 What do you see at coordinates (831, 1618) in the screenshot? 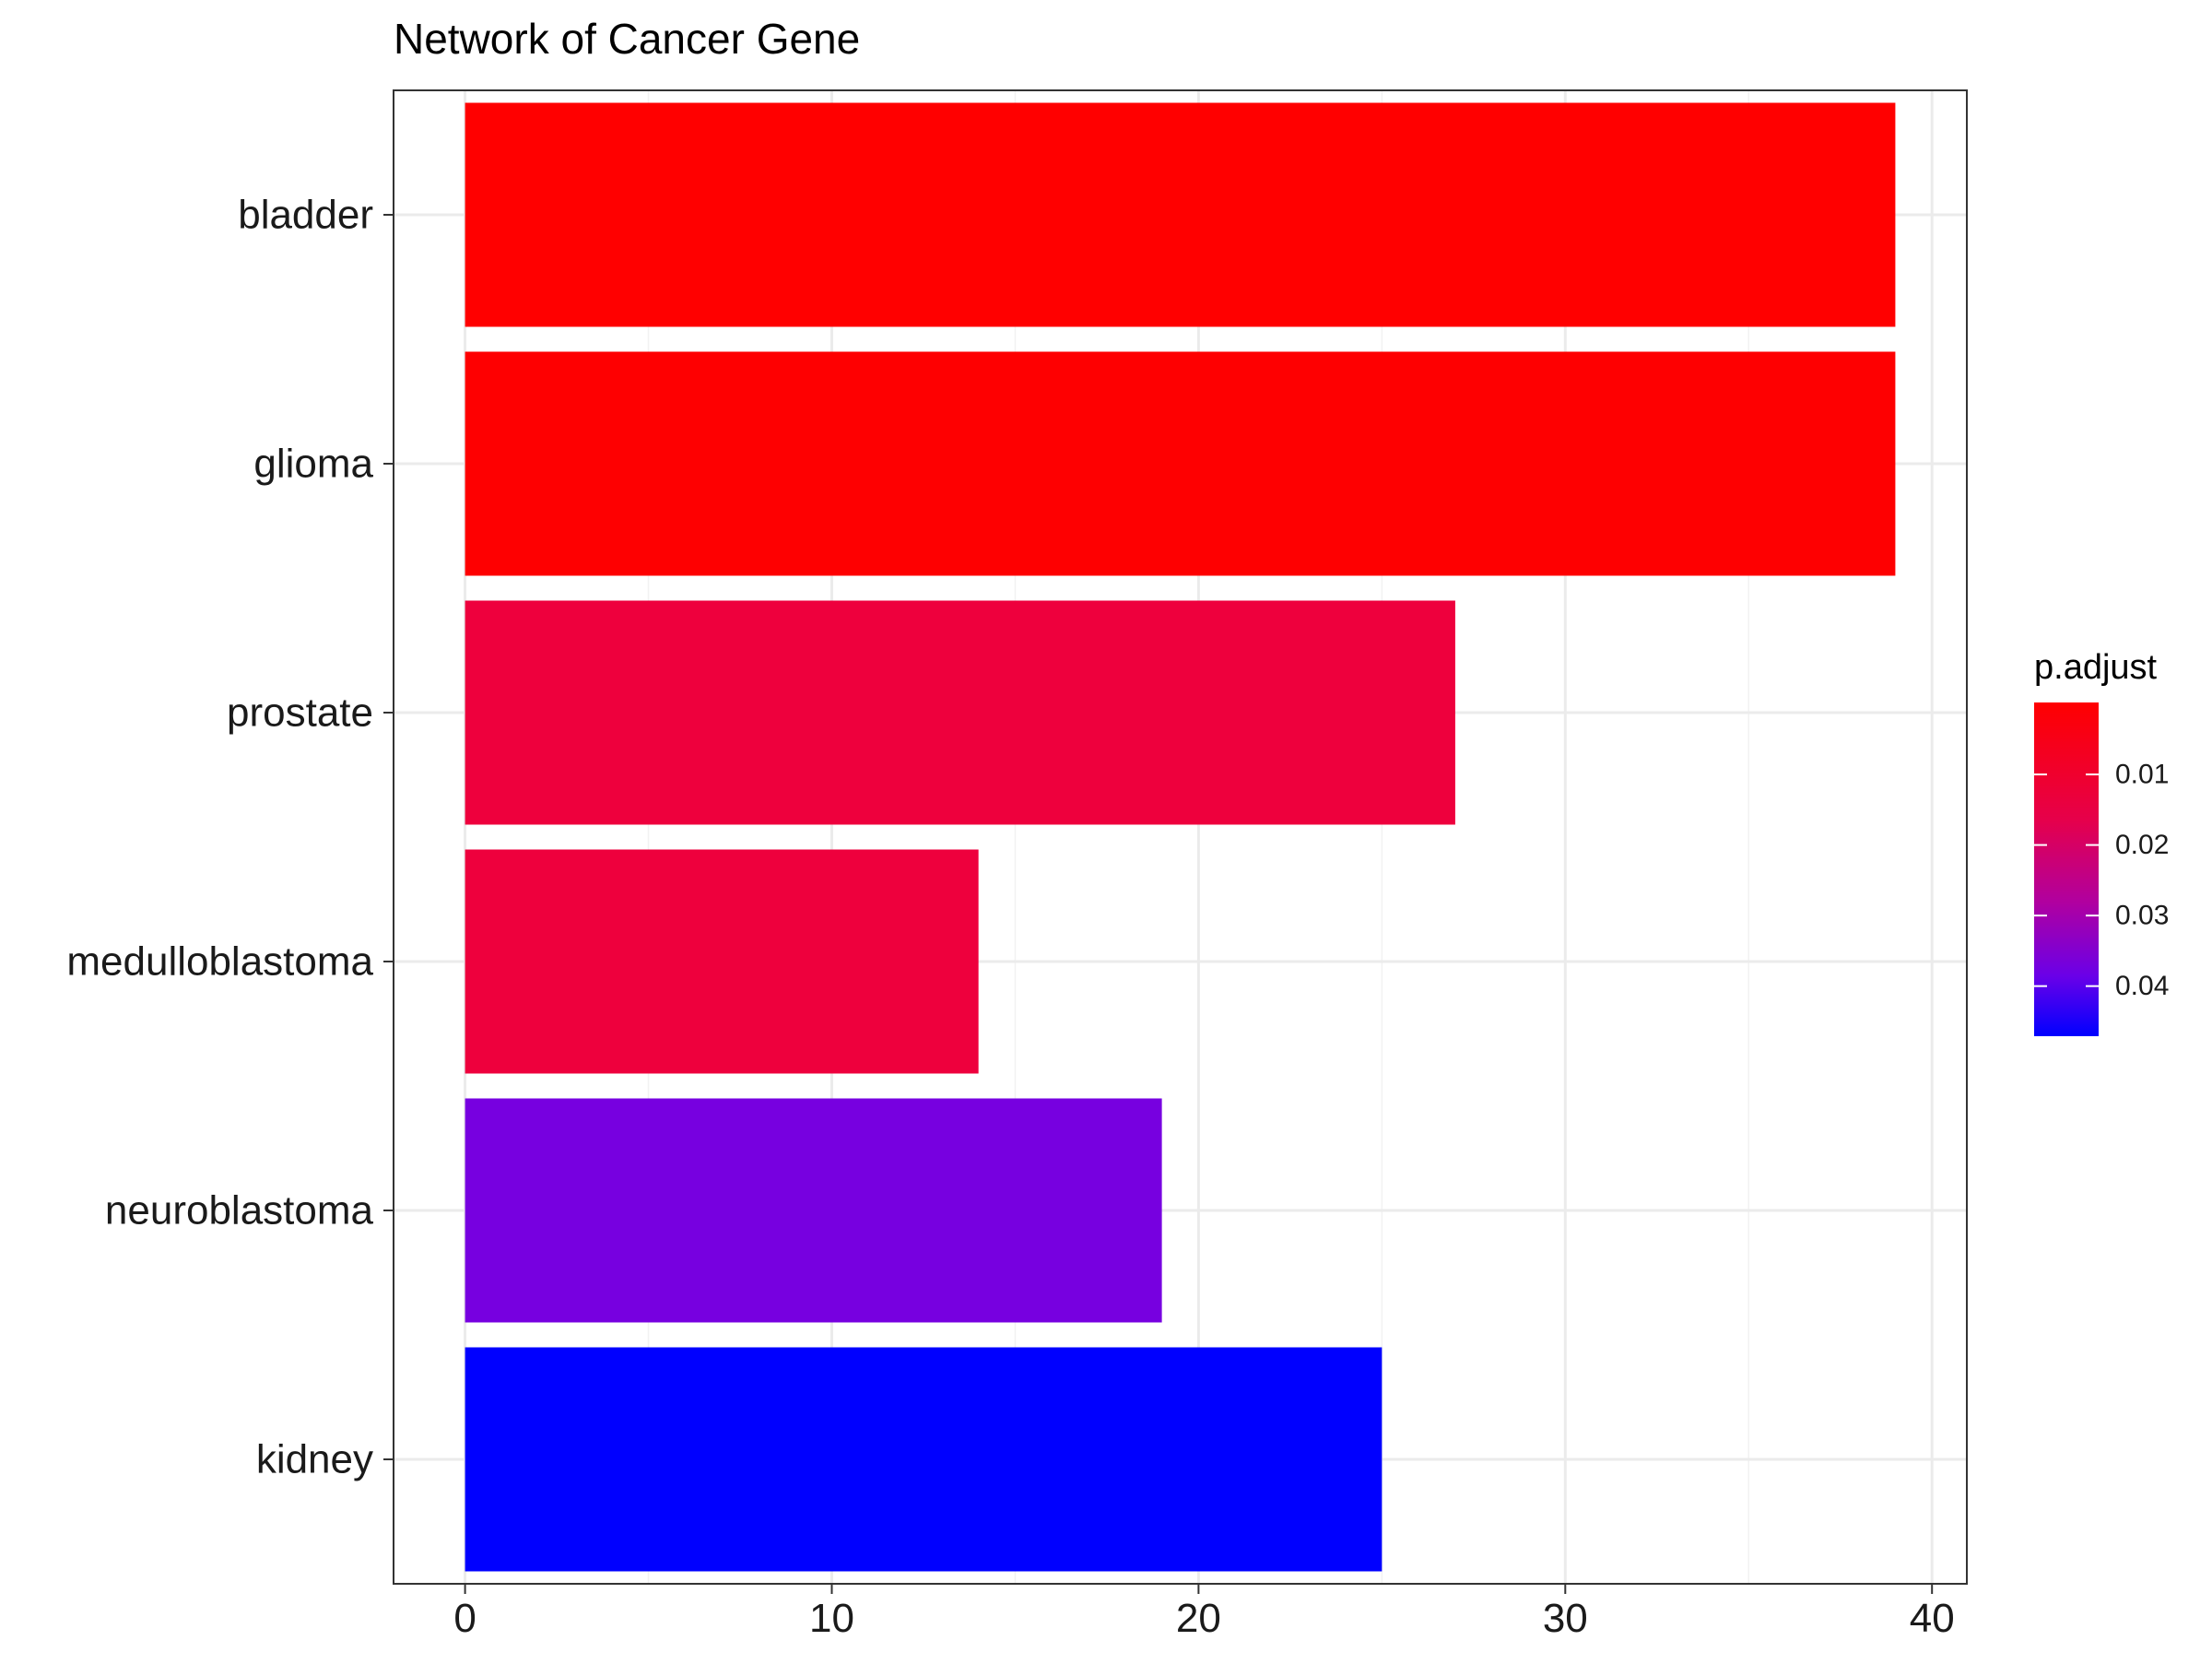
I see `x-tick-label: 10` at bounding box center [831, 1618].